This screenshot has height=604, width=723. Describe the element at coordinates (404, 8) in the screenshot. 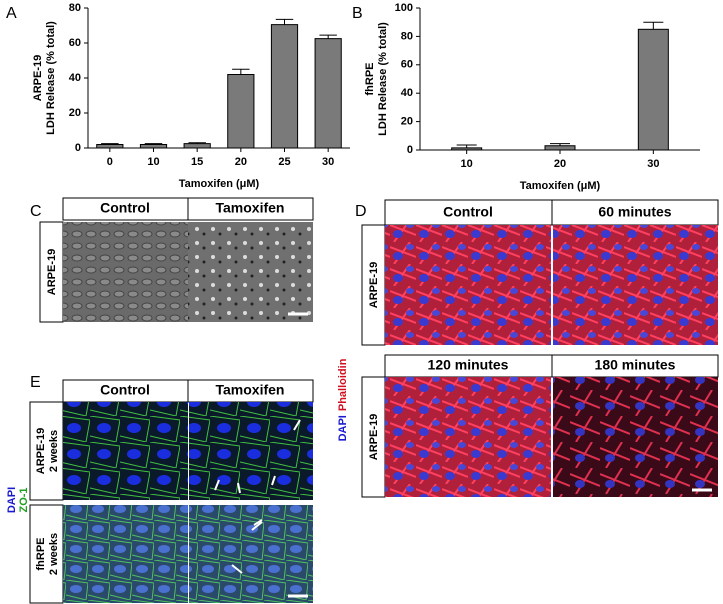

I see `y-tick-label: 100` at that location.